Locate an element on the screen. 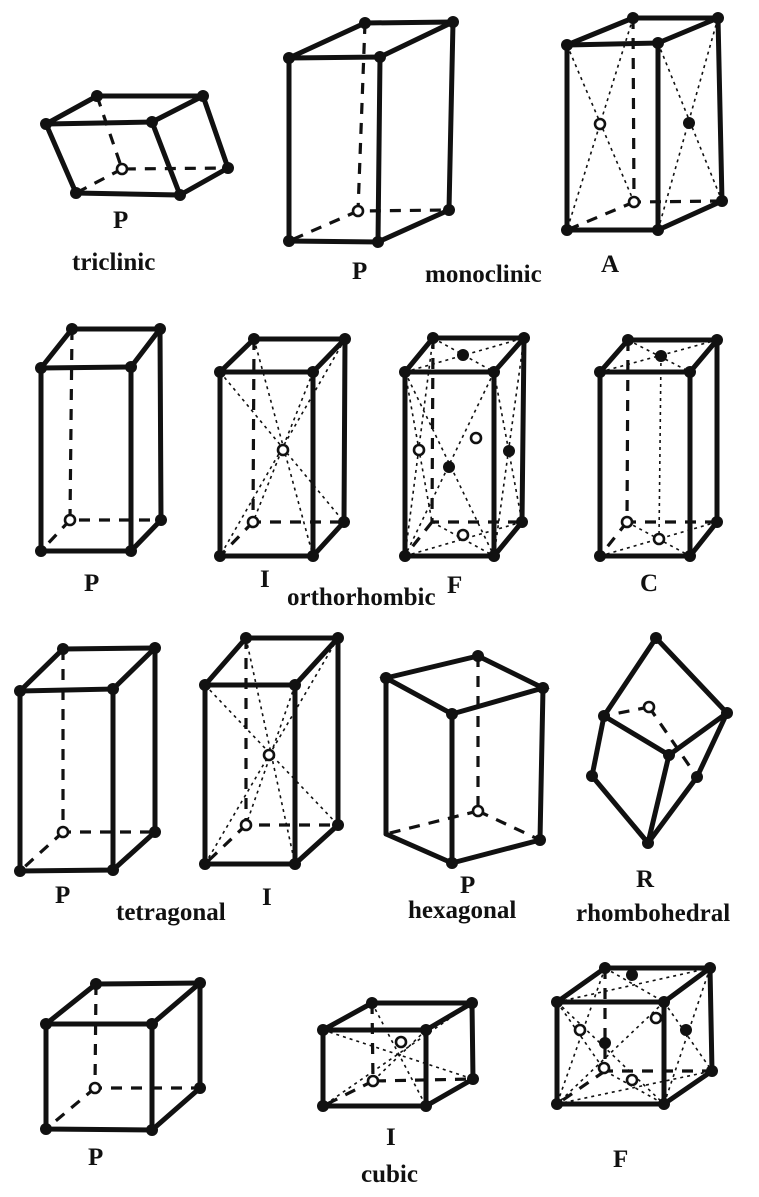  tetragonal-i-cell is located at coordinates (271, 751).